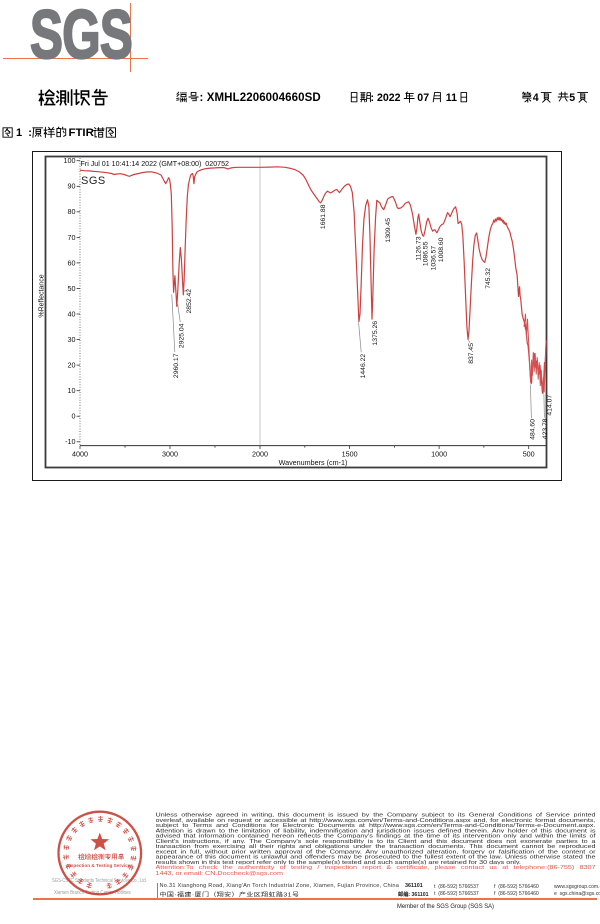 Image resolution: width=600 pixels, height=924 pixels. I want to click on svg-text: 1008.60, so click(441, 249).